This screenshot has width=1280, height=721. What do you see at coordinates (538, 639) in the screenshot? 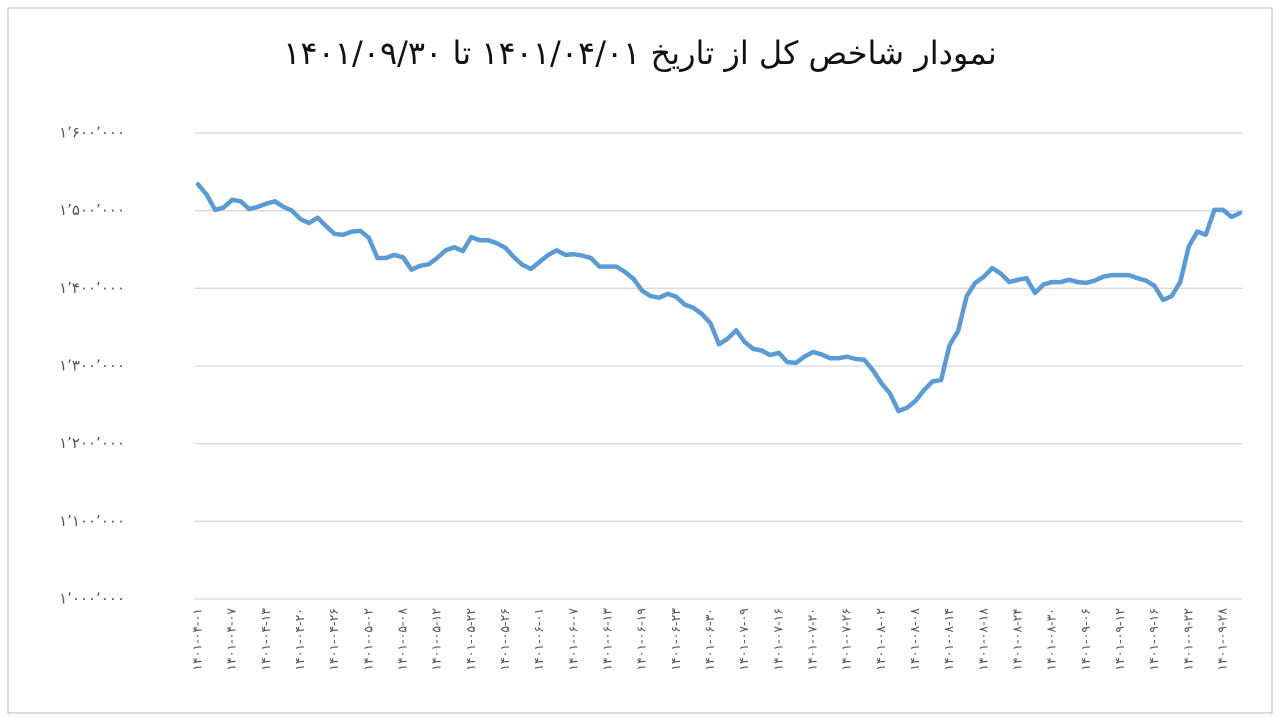
I see `x-tick-label: ۱۴۰۱-۰۶-۰۱` at bounding box center [538, 639].